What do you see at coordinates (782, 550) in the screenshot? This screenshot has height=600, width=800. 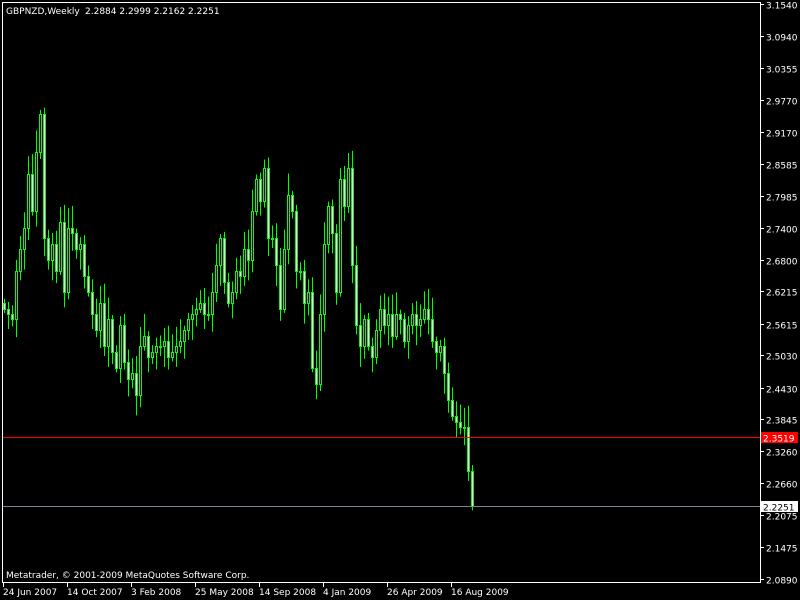 I see `price-tick-label: 2.1475` at bounding box center [782, 550].